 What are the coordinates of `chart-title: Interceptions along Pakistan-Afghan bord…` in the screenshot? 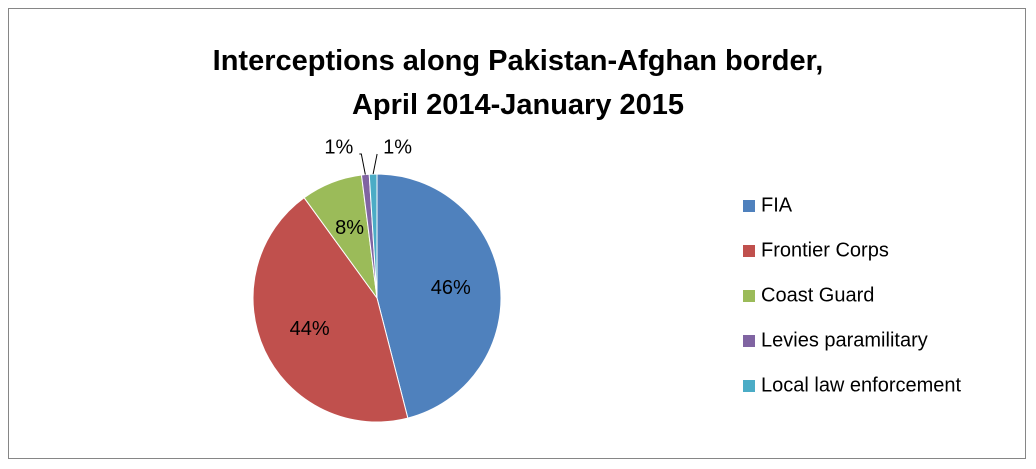 It's located at (518, 83).